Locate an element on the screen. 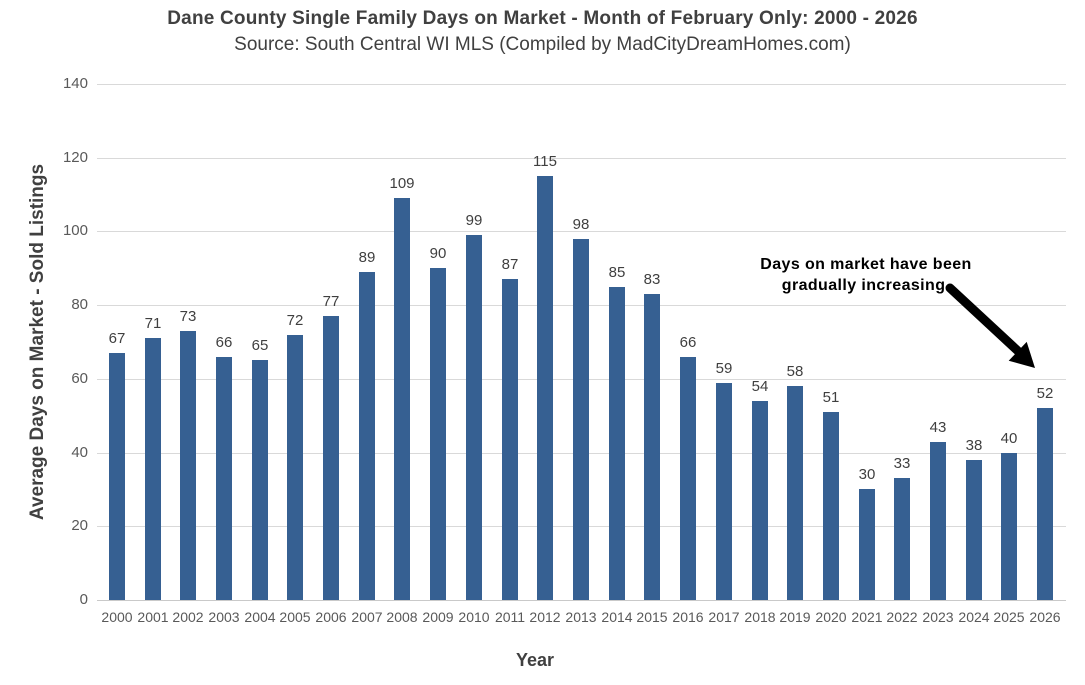 The image size is (1085, 685). bar-2015 is located at coordinates (652, 447).